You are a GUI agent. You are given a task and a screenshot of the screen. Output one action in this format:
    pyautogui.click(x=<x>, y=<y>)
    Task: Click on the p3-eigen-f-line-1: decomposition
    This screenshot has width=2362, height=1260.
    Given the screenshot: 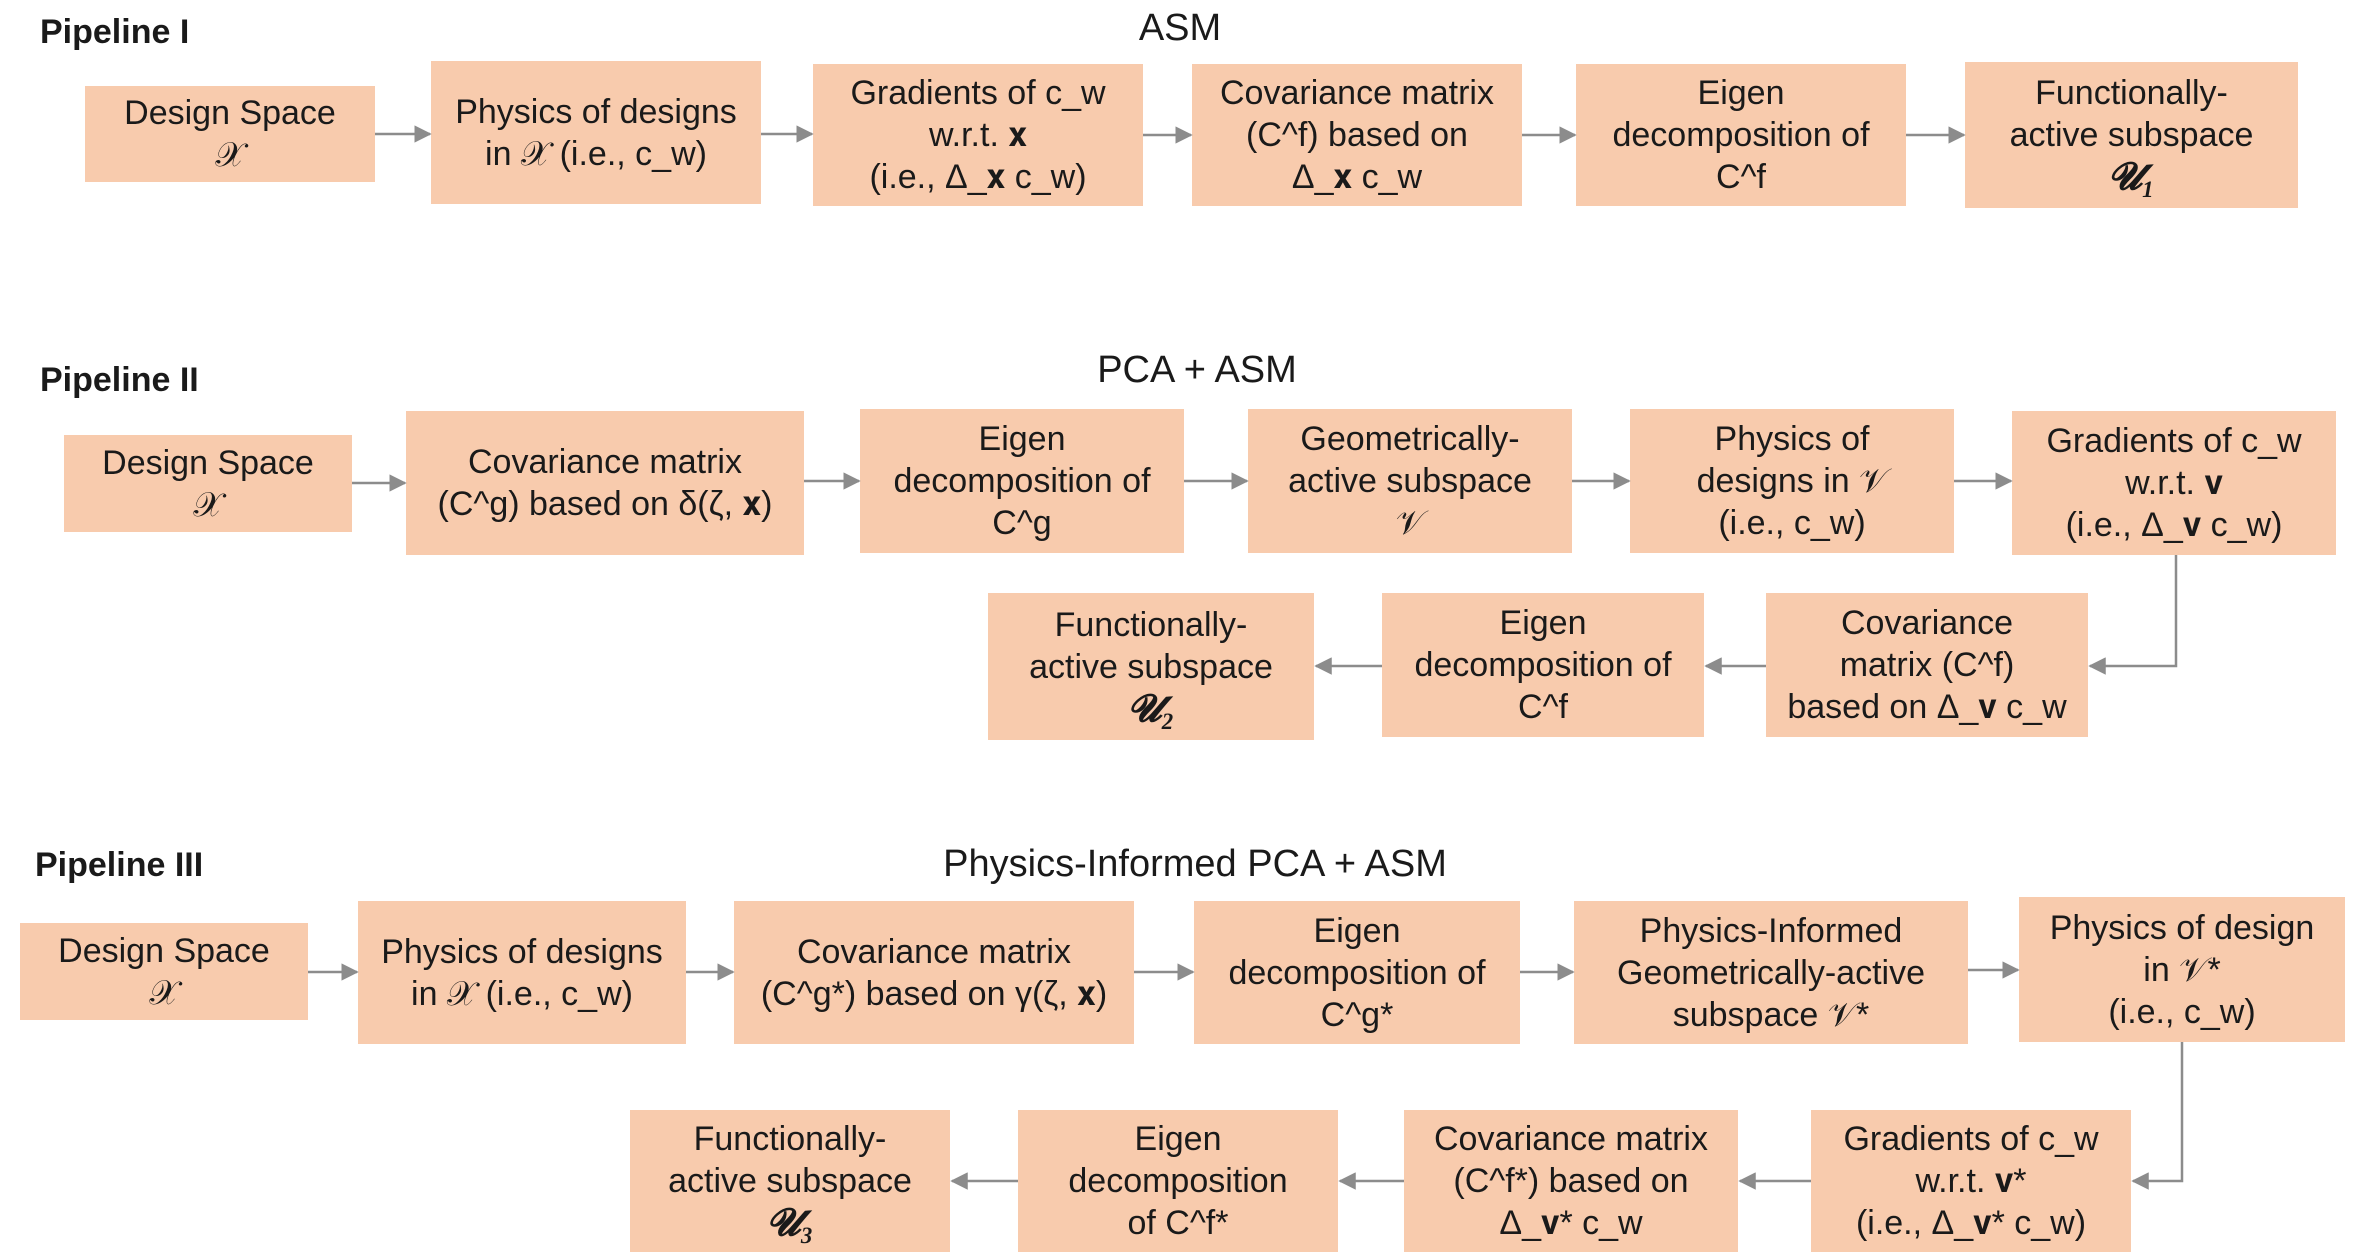 What is the action you would take?
    pyautogui.click(x=1178, y=1181)
    